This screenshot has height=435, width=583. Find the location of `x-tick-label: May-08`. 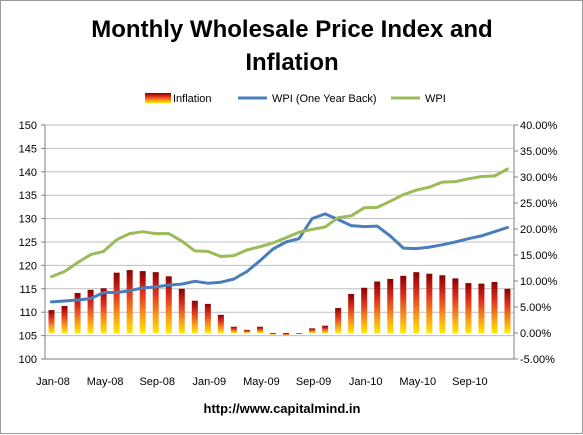

x-tick-label: May-08 is located at coordinates (105, 382).